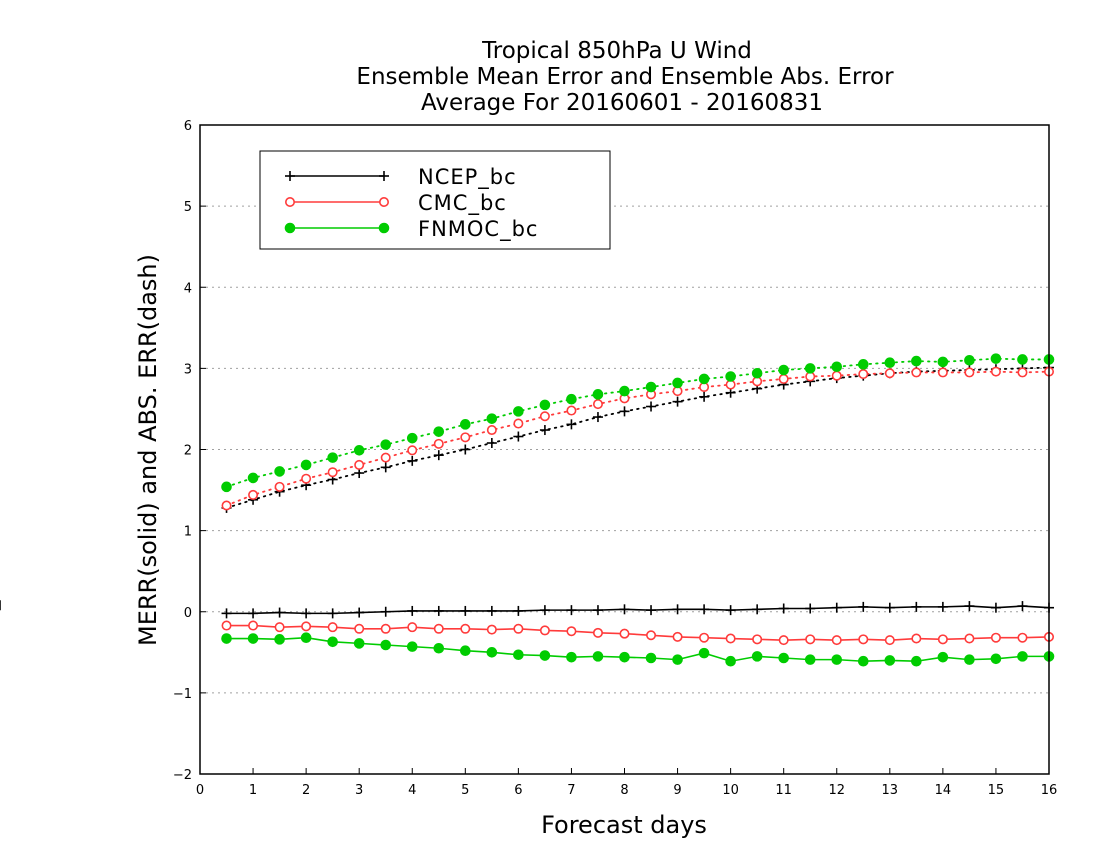  Describe the element at coordinates (624, 825) in the screenshot. I see `x-axis-label: Forecast days` at that location.